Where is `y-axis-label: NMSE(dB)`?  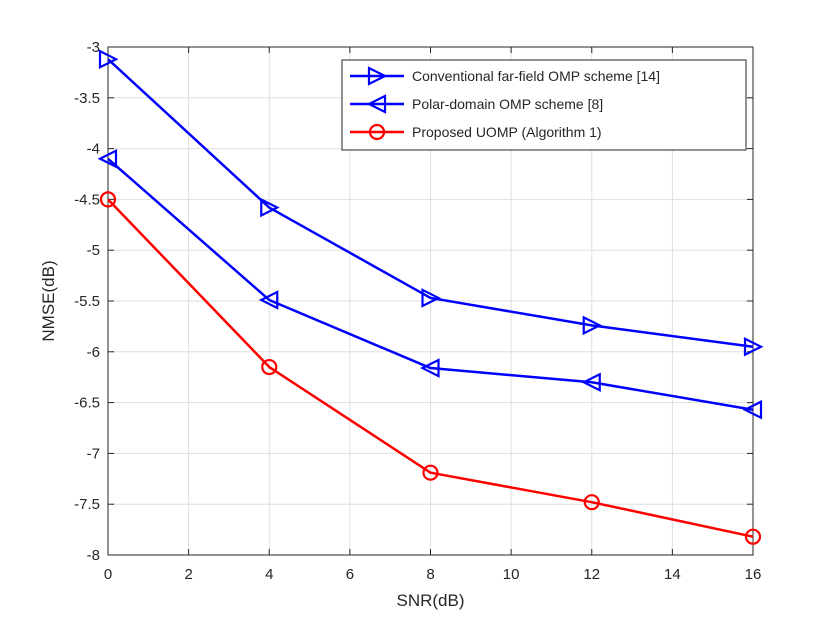 y-axis-label: NMSE(dB) is located at coordinates (48, 300).